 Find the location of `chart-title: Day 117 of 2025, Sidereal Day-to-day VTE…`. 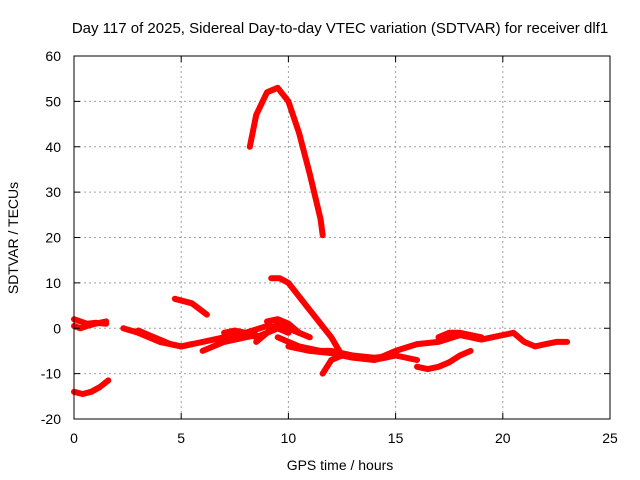

chart-title: Day 117 of 2025, Sidereal Day-to-day VTE… is located at coordinates (340, 28).